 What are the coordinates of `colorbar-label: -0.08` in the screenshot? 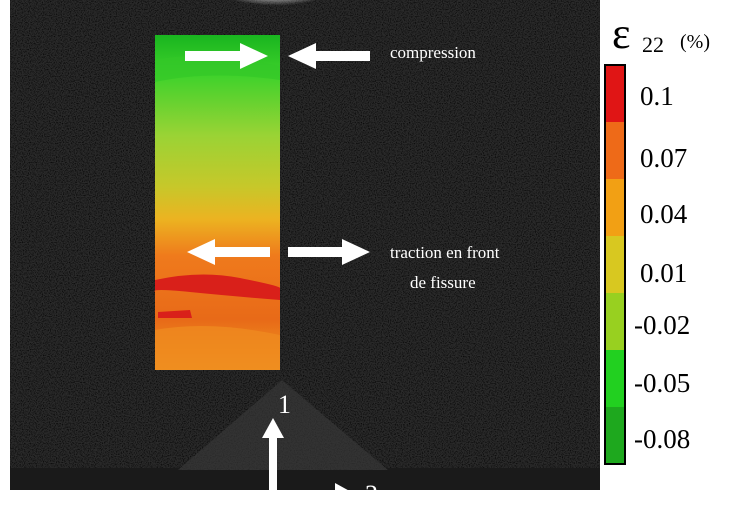 It's located at (662, 439).